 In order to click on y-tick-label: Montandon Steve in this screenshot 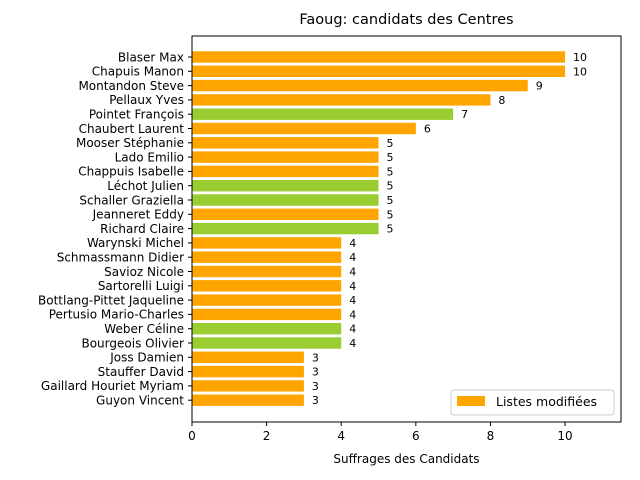, I will do `click(131, 86)`.